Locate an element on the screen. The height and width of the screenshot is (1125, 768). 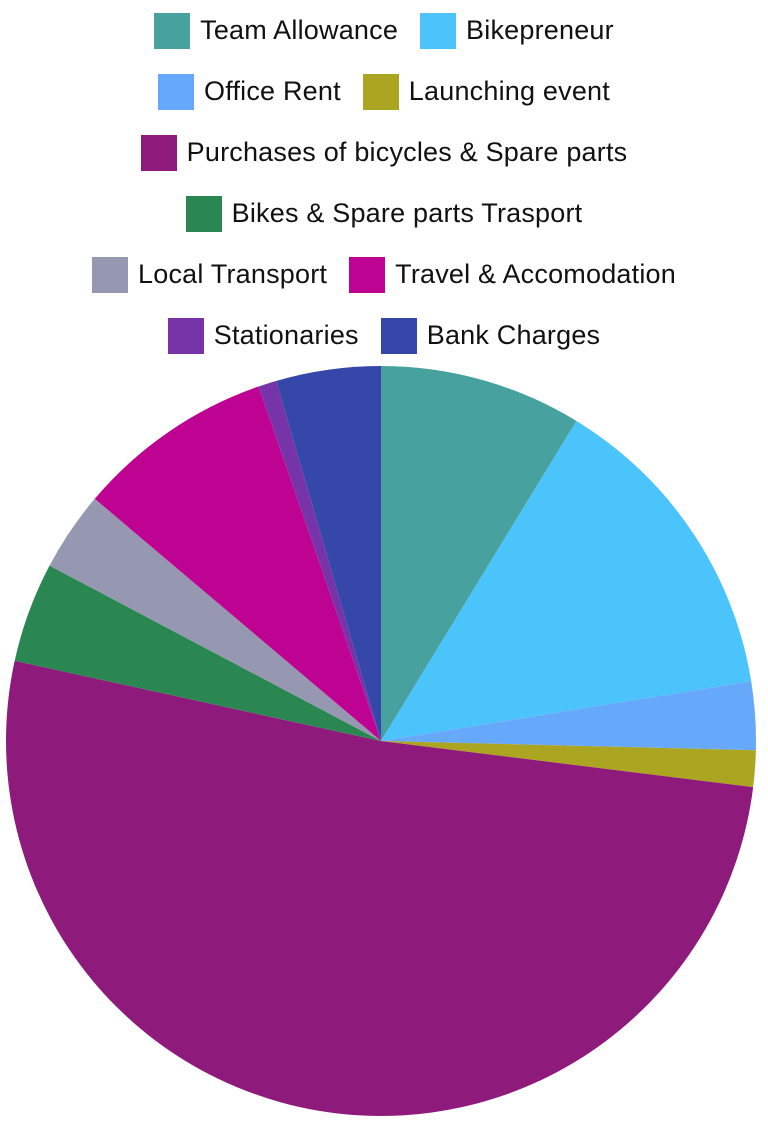
legend-item: Team Allowance is located at coordinates (276, 30).